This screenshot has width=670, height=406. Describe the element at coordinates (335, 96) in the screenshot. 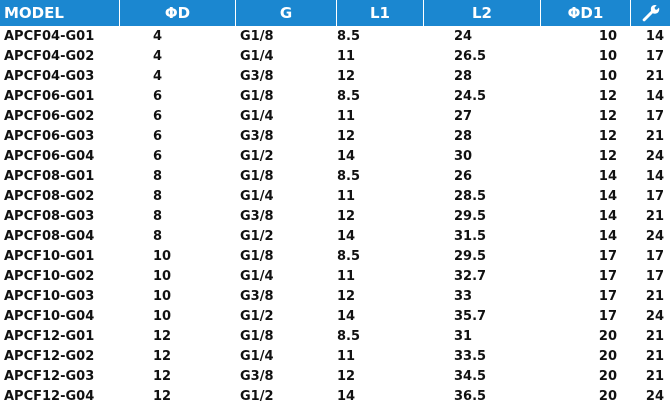

I see `table-row: APCF06-G01 6 G1/8 8.5 24.5 12 14` at that location.